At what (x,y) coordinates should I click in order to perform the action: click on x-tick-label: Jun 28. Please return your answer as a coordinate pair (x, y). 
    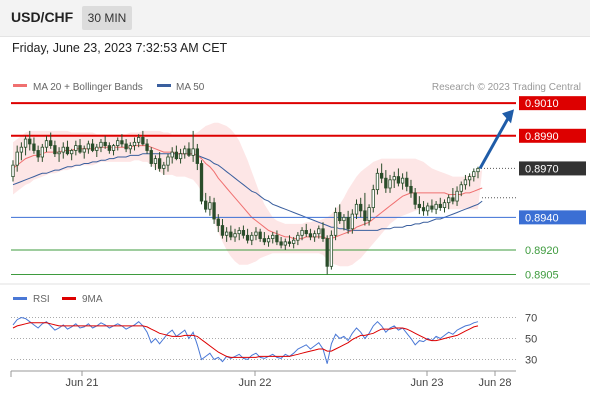
    Looking at the image, I should click on (494, 383).